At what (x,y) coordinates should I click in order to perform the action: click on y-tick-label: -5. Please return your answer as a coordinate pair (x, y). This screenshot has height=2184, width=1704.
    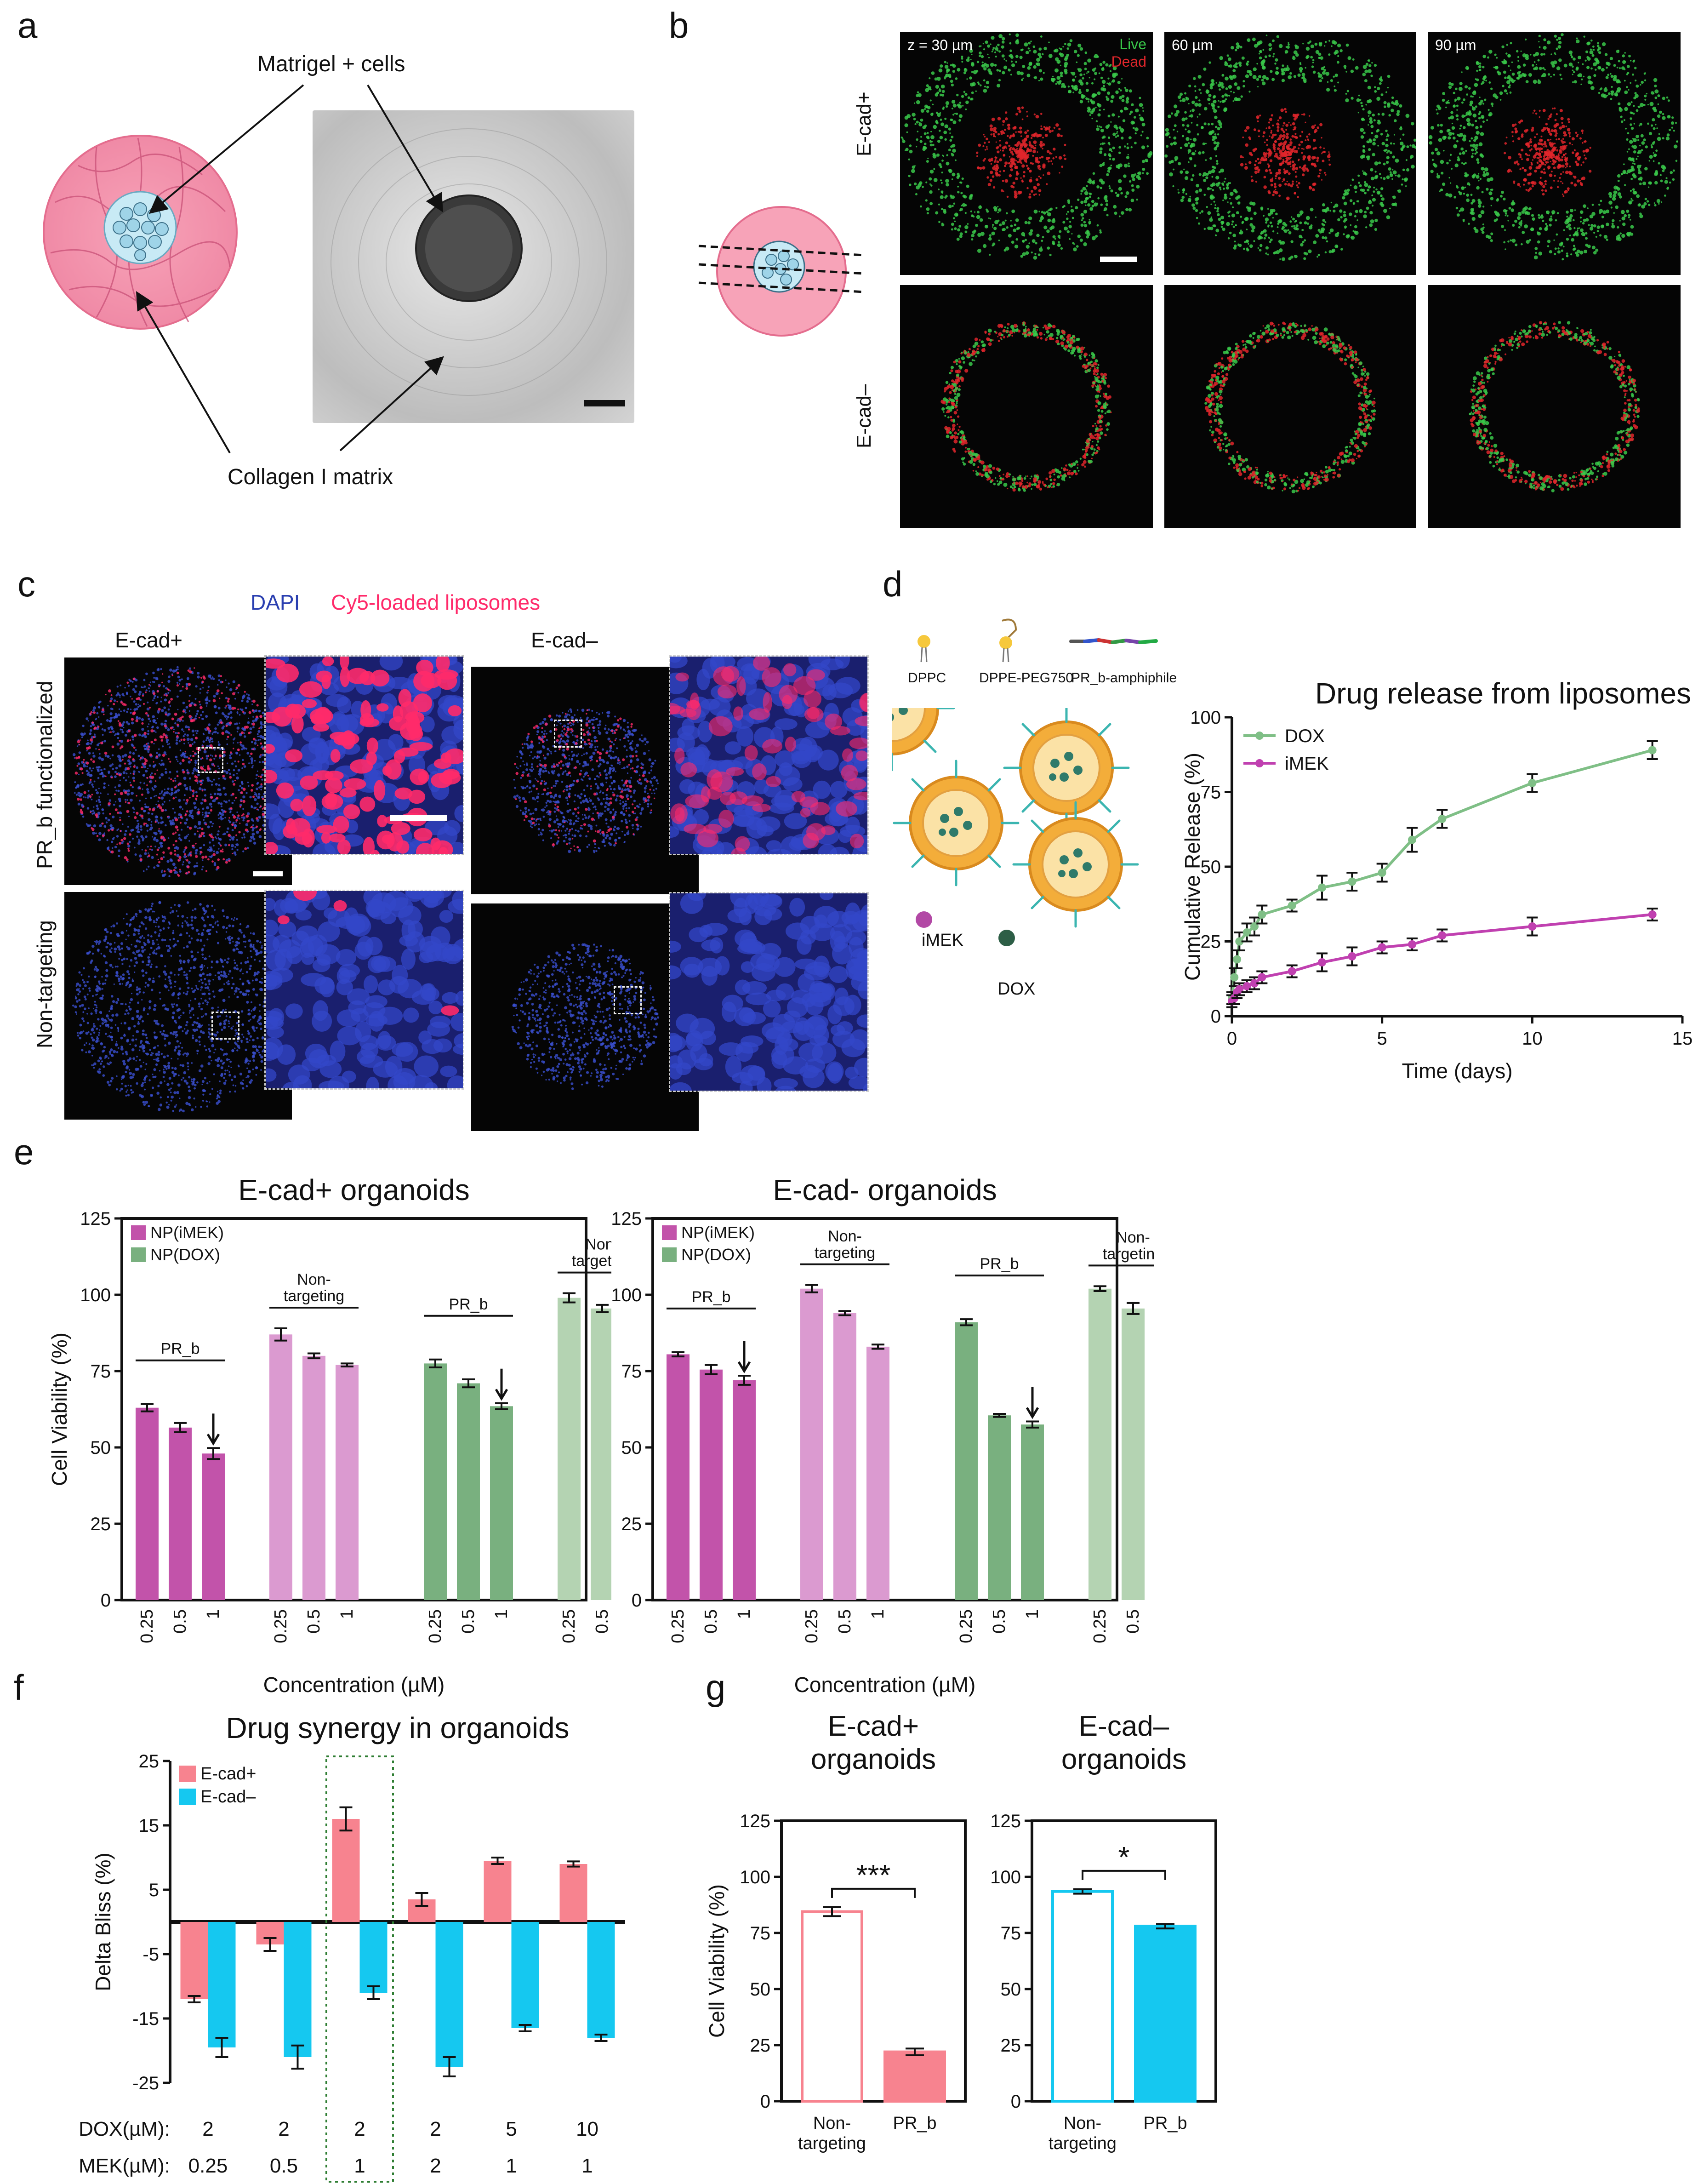
    Looking at the image, I should click on (150, 1954).